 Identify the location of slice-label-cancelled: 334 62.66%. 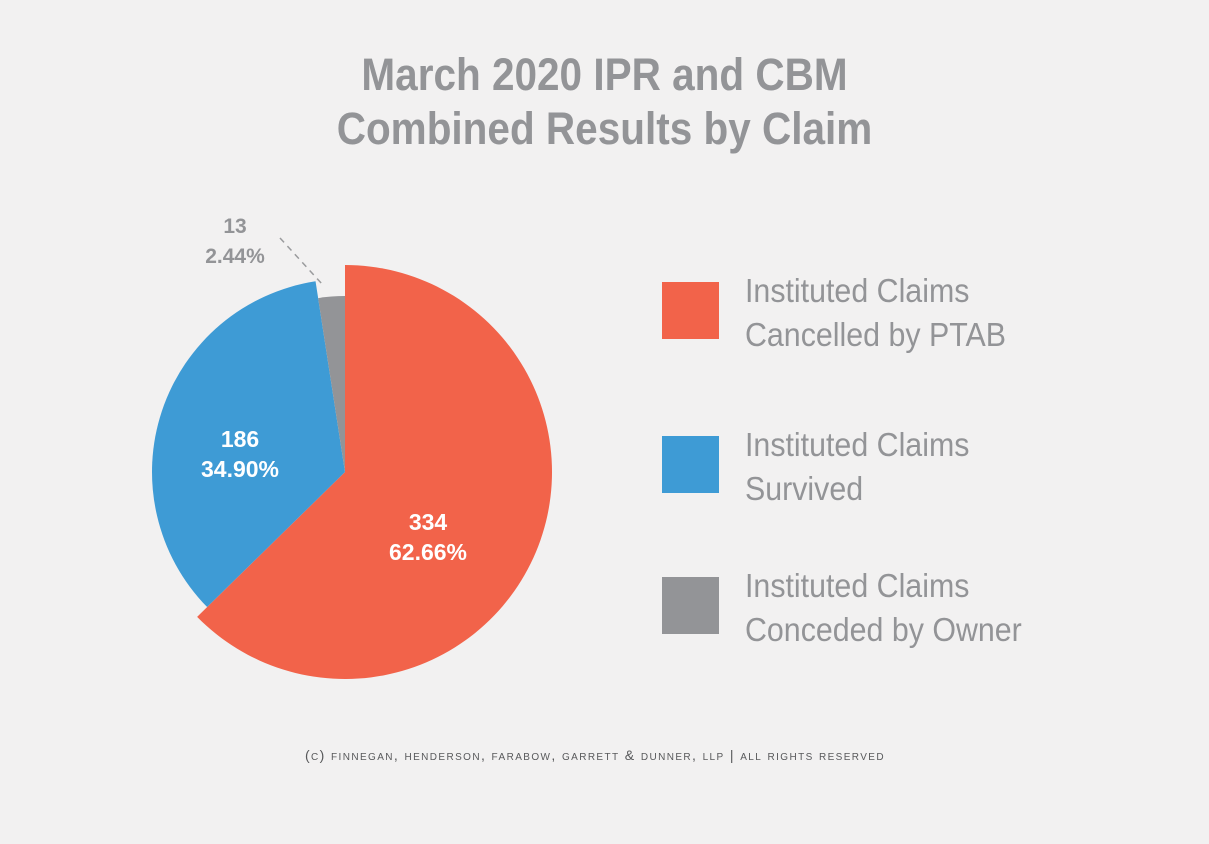
(428, 537).